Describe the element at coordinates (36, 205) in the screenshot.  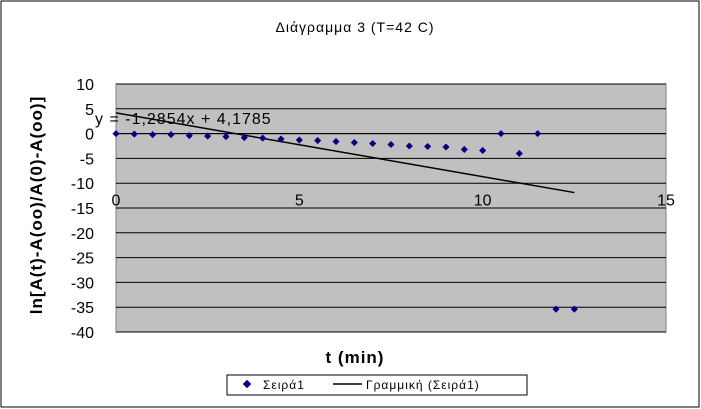
I see `y-axis-label: ln[A(t)-A(oo)/A(0)-A(oo)]` at that location.